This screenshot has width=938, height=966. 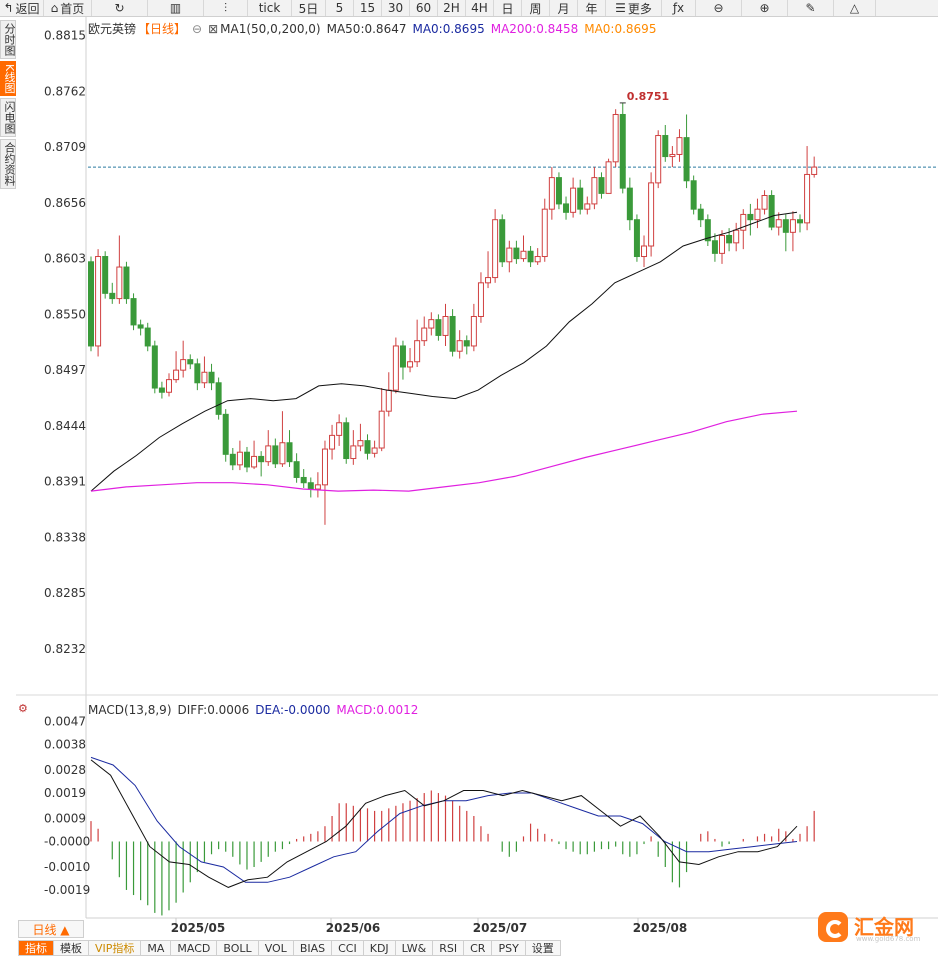 What do you see at coordinates (340, 8) in the screenshot?
I see `period-5: 5` at bounding box center [340, 8].